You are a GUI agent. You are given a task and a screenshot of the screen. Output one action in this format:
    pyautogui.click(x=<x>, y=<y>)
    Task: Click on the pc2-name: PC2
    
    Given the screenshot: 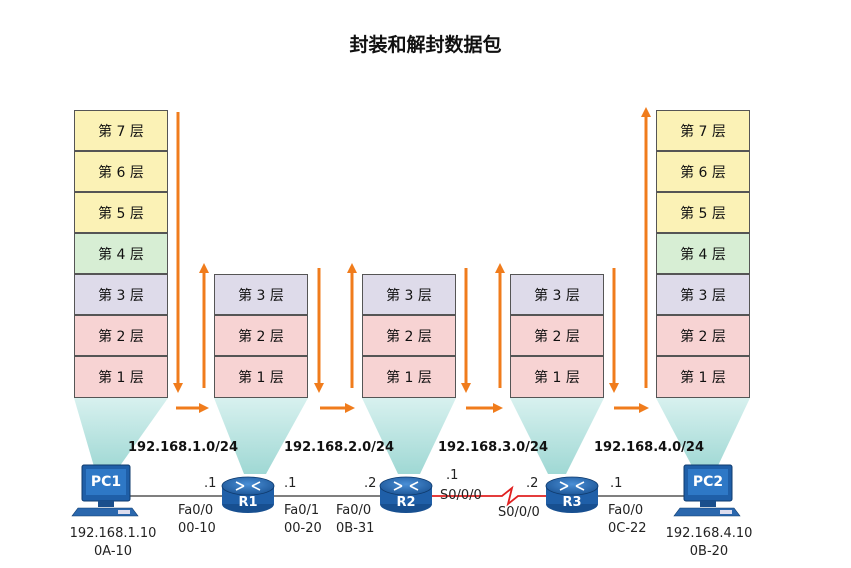 What is the action you would take?
    pyautogui.click(x=708, y=482)
    